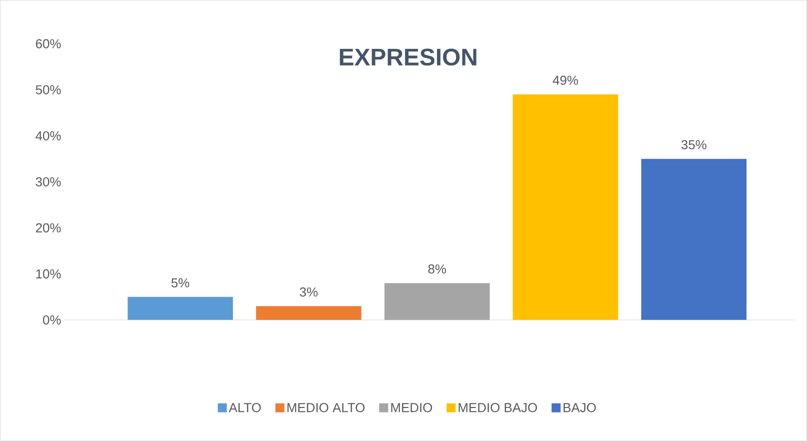  I want to click on legend-label: MEDIO, so click(411, 407).